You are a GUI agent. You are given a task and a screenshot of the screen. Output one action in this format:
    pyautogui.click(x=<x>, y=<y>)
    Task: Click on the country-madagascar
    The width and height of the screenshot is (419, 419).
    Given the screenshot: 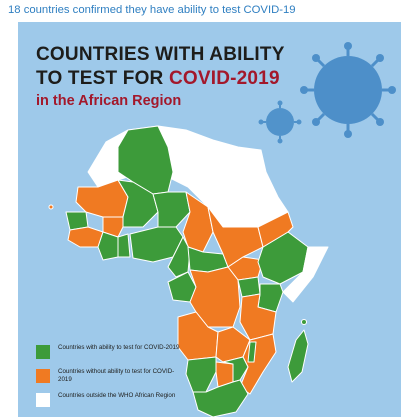 What is the action you would take?
    pyautogui.click(x=298, y=356)
    